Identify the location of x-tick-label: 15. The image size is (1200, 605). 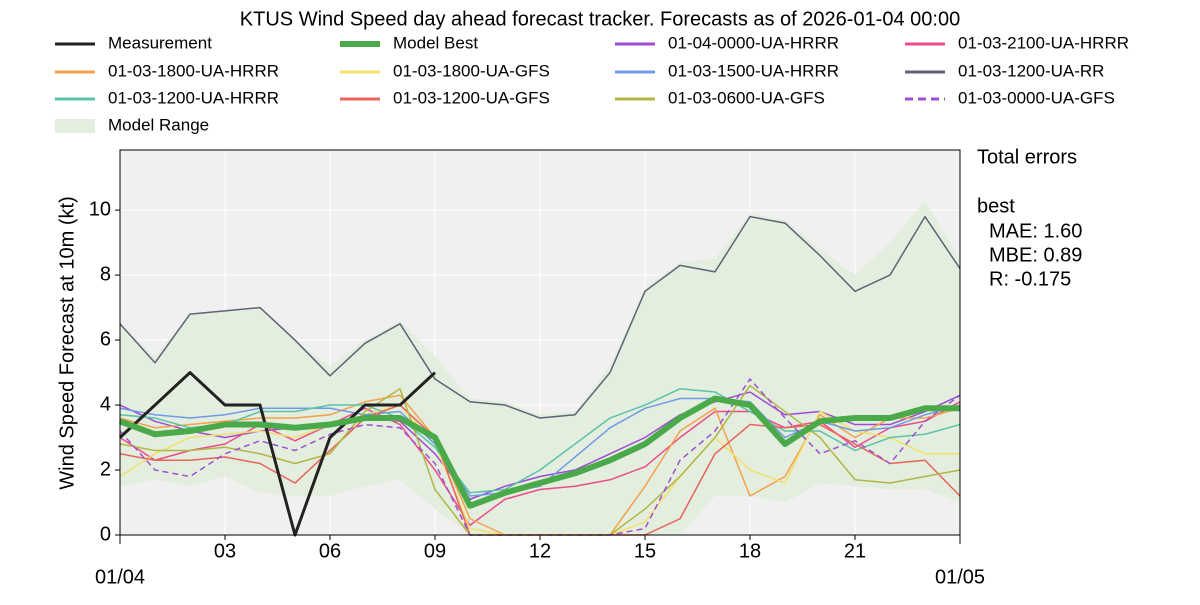
(645, 551).